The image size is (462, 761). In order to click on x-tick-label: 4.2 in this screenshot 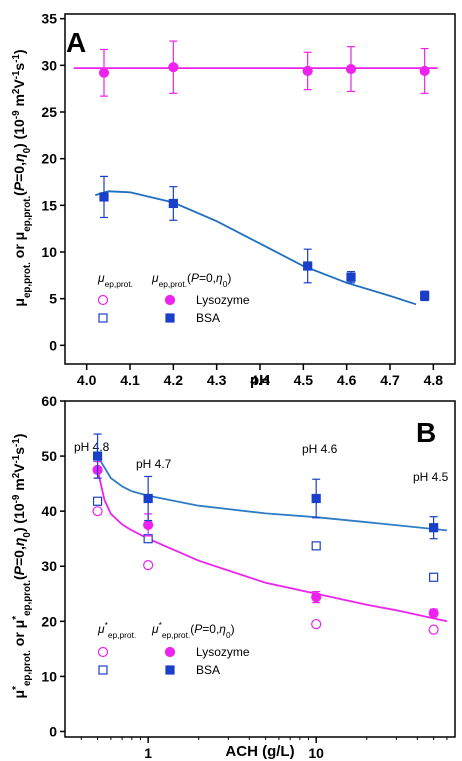, I will do `click(174, 380)`.